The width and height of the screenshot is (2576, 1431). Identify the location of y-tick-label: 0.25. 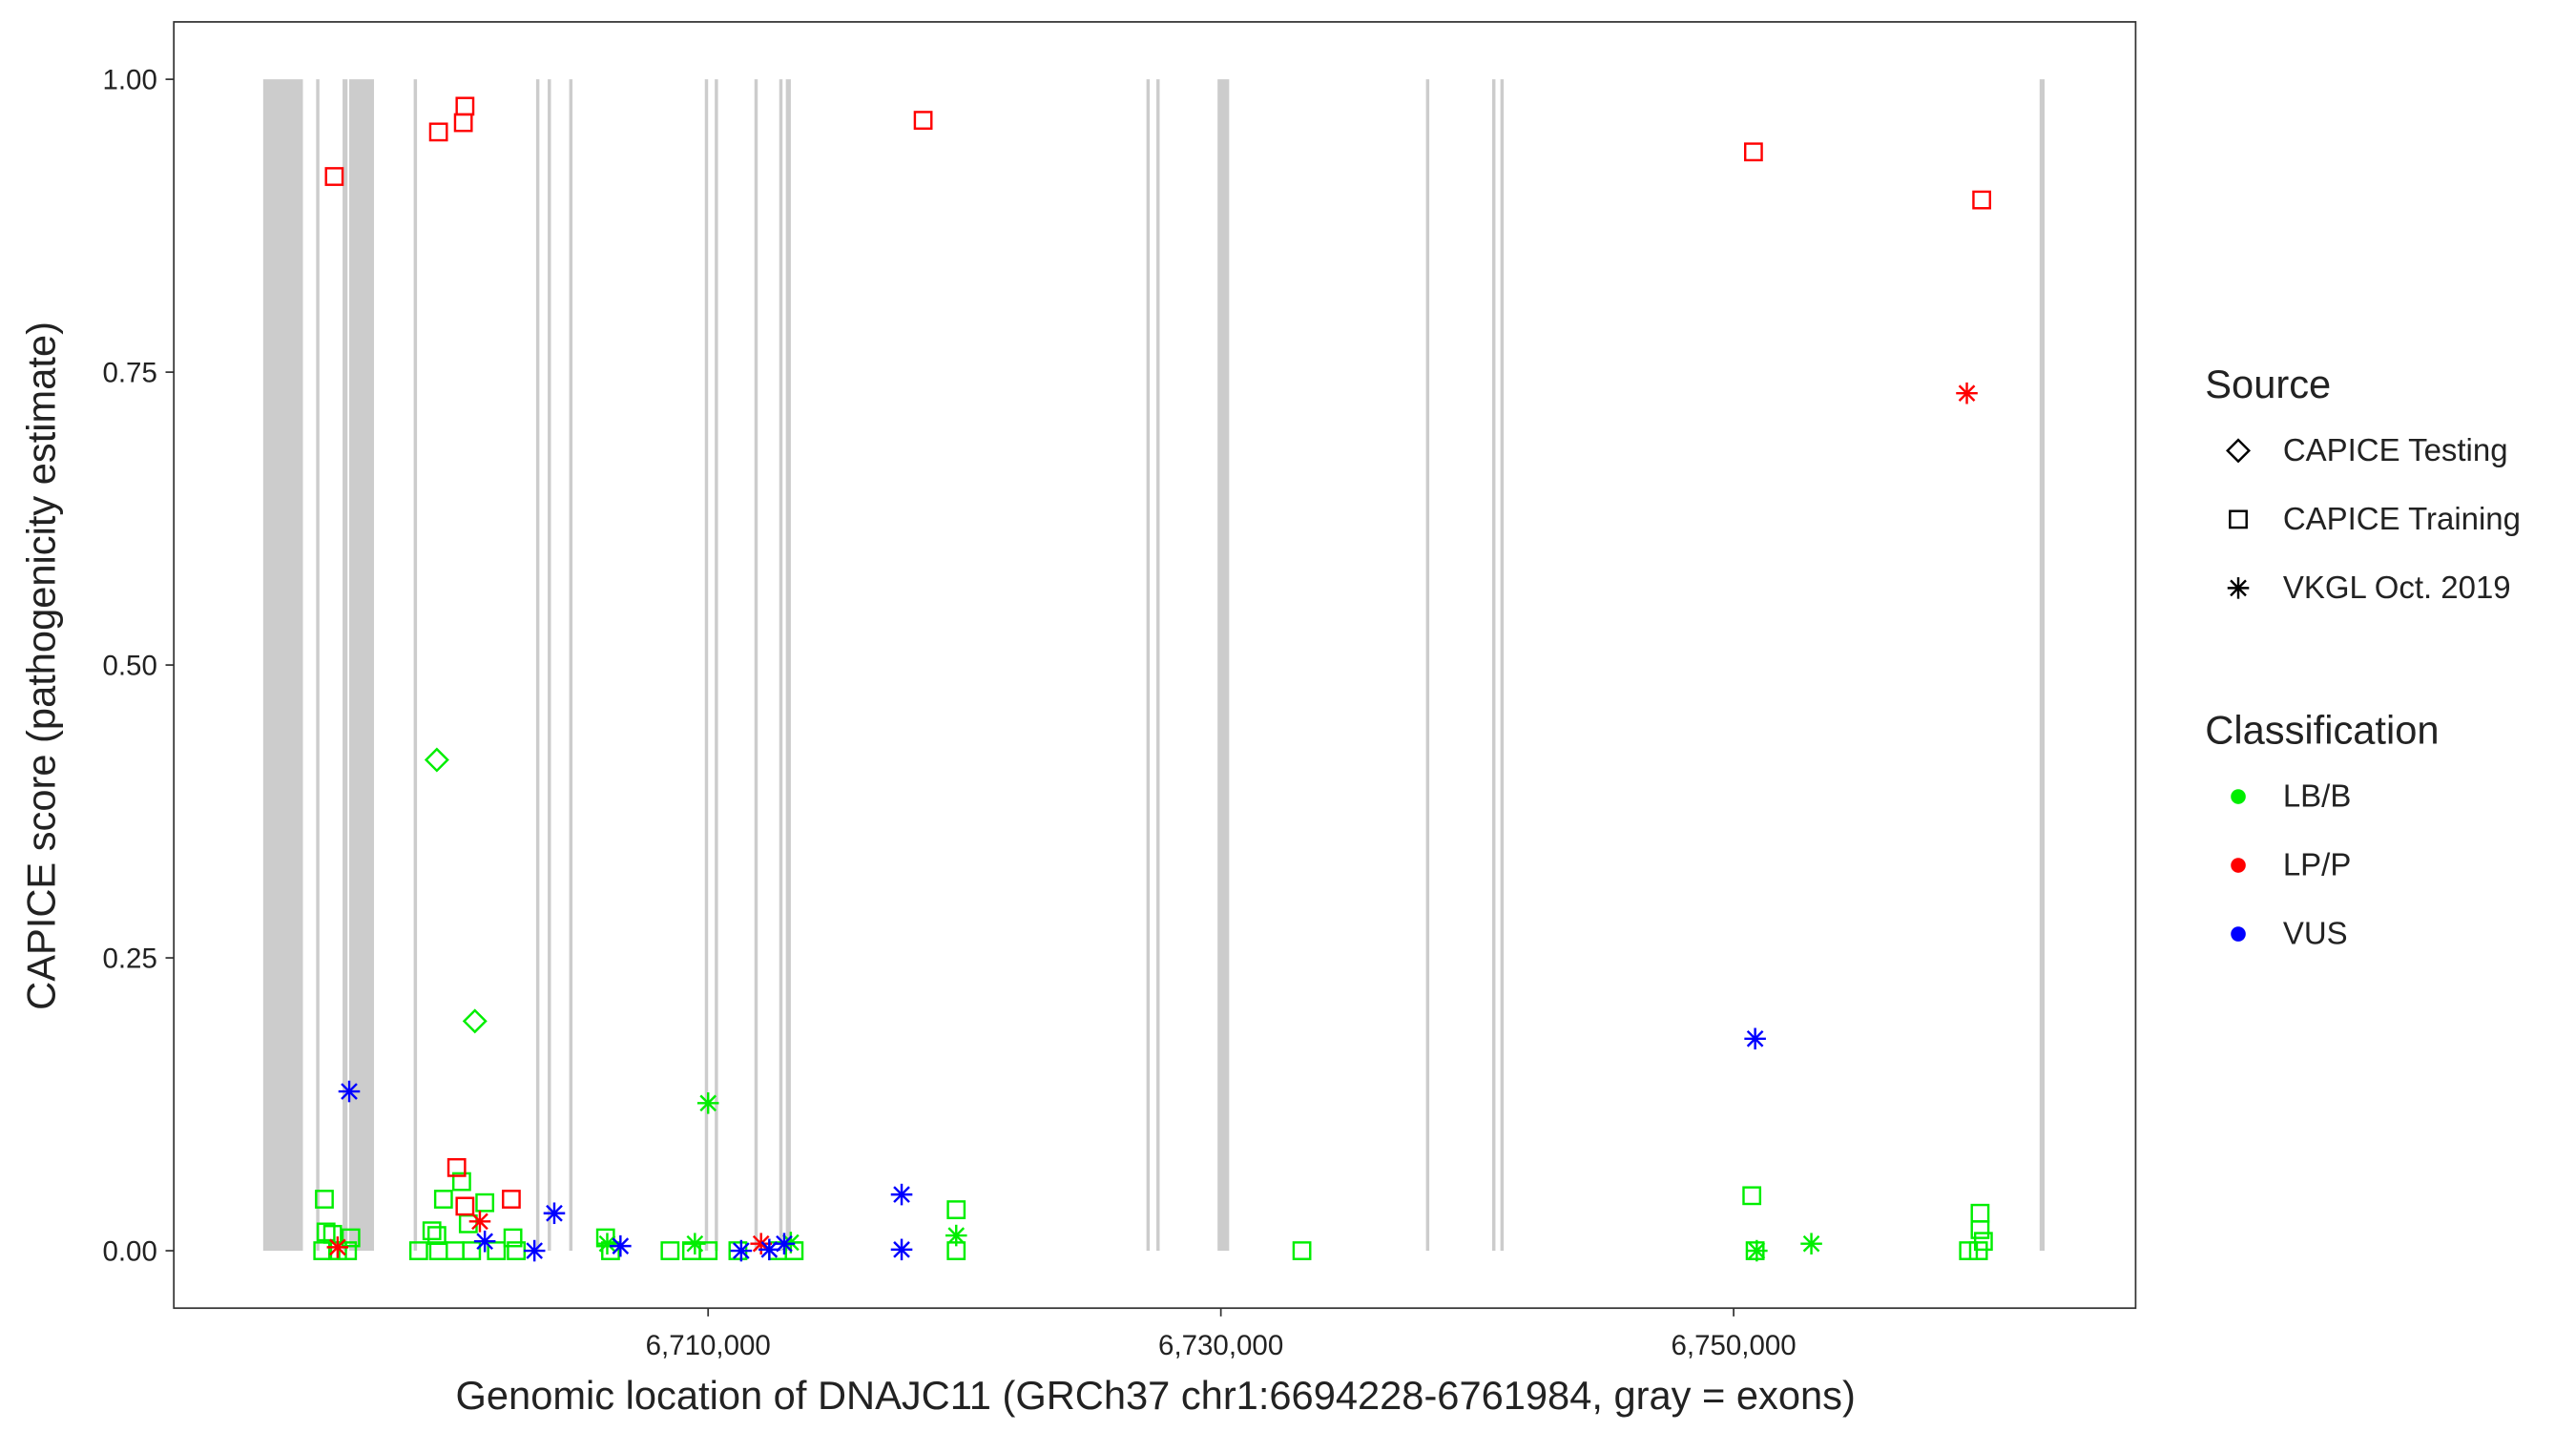
(129, 958).